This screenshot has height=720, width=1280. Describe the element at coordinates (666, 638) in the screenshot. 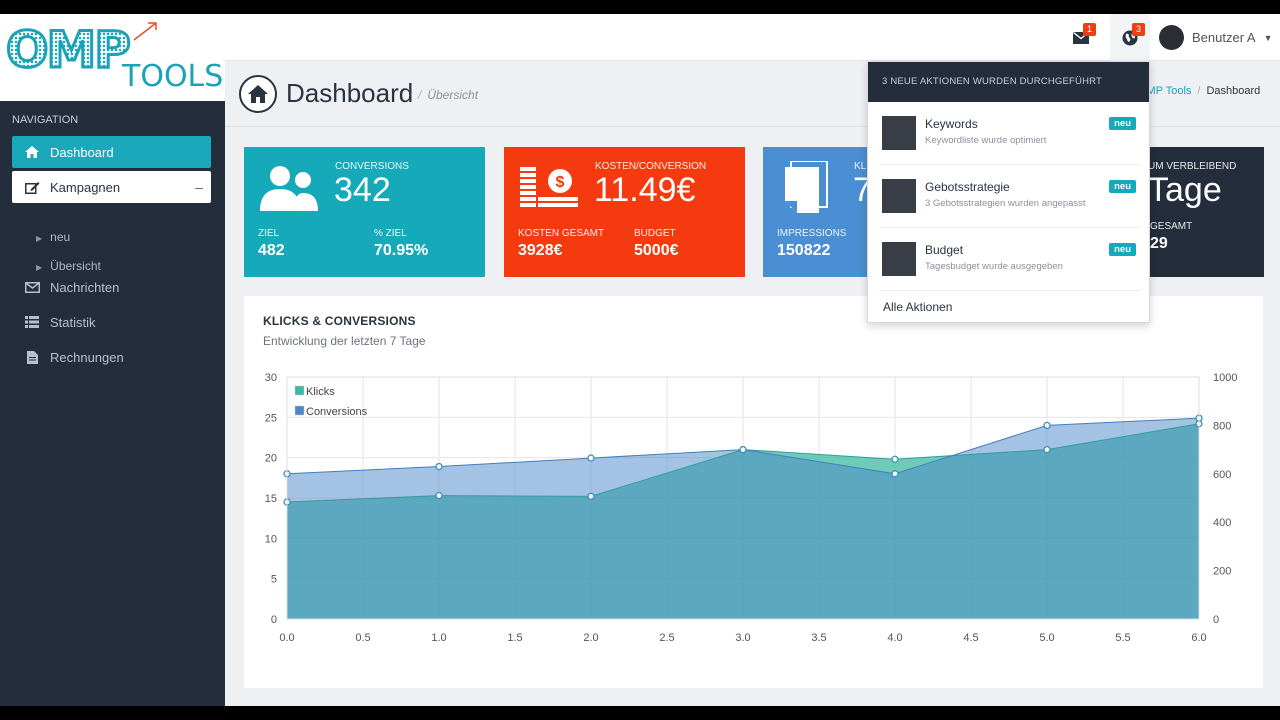

I see `x-tick-label: 2.5` at that location.